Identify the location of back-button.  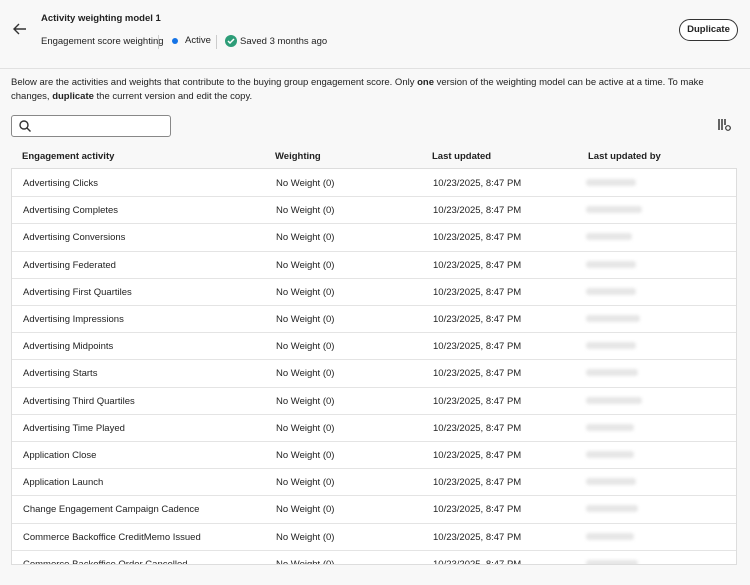
(20, 29).